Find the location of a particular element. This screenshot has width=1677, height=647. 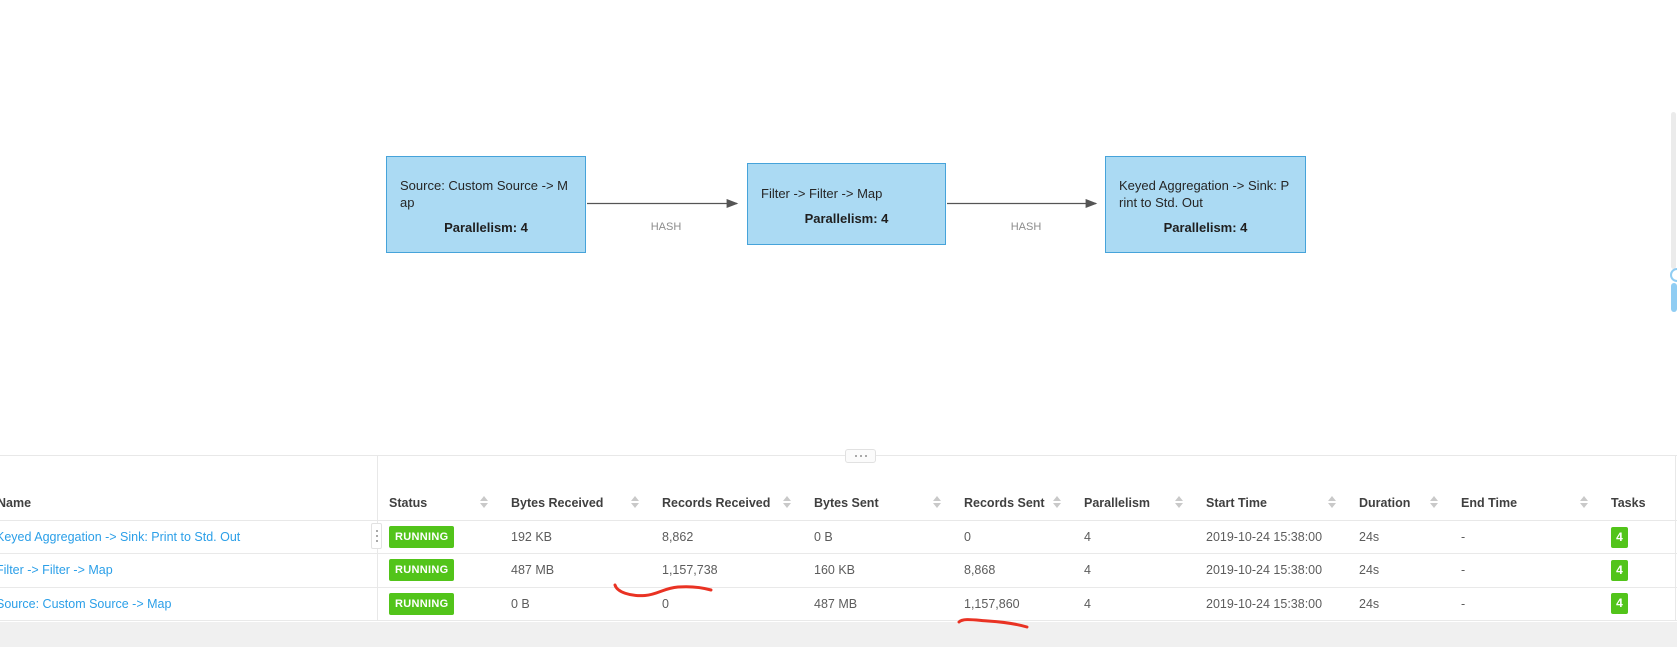

page-background-bottom is located at coordinates (838, 634).